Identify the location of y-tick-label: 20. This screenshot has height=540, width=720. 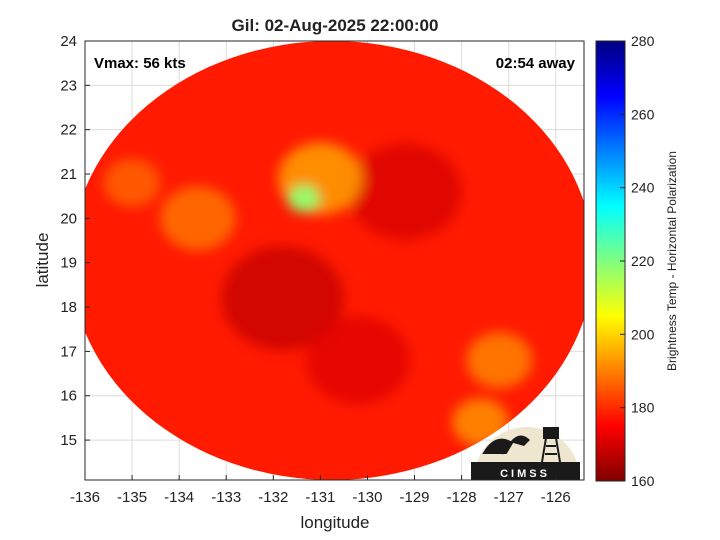
(68, 218).